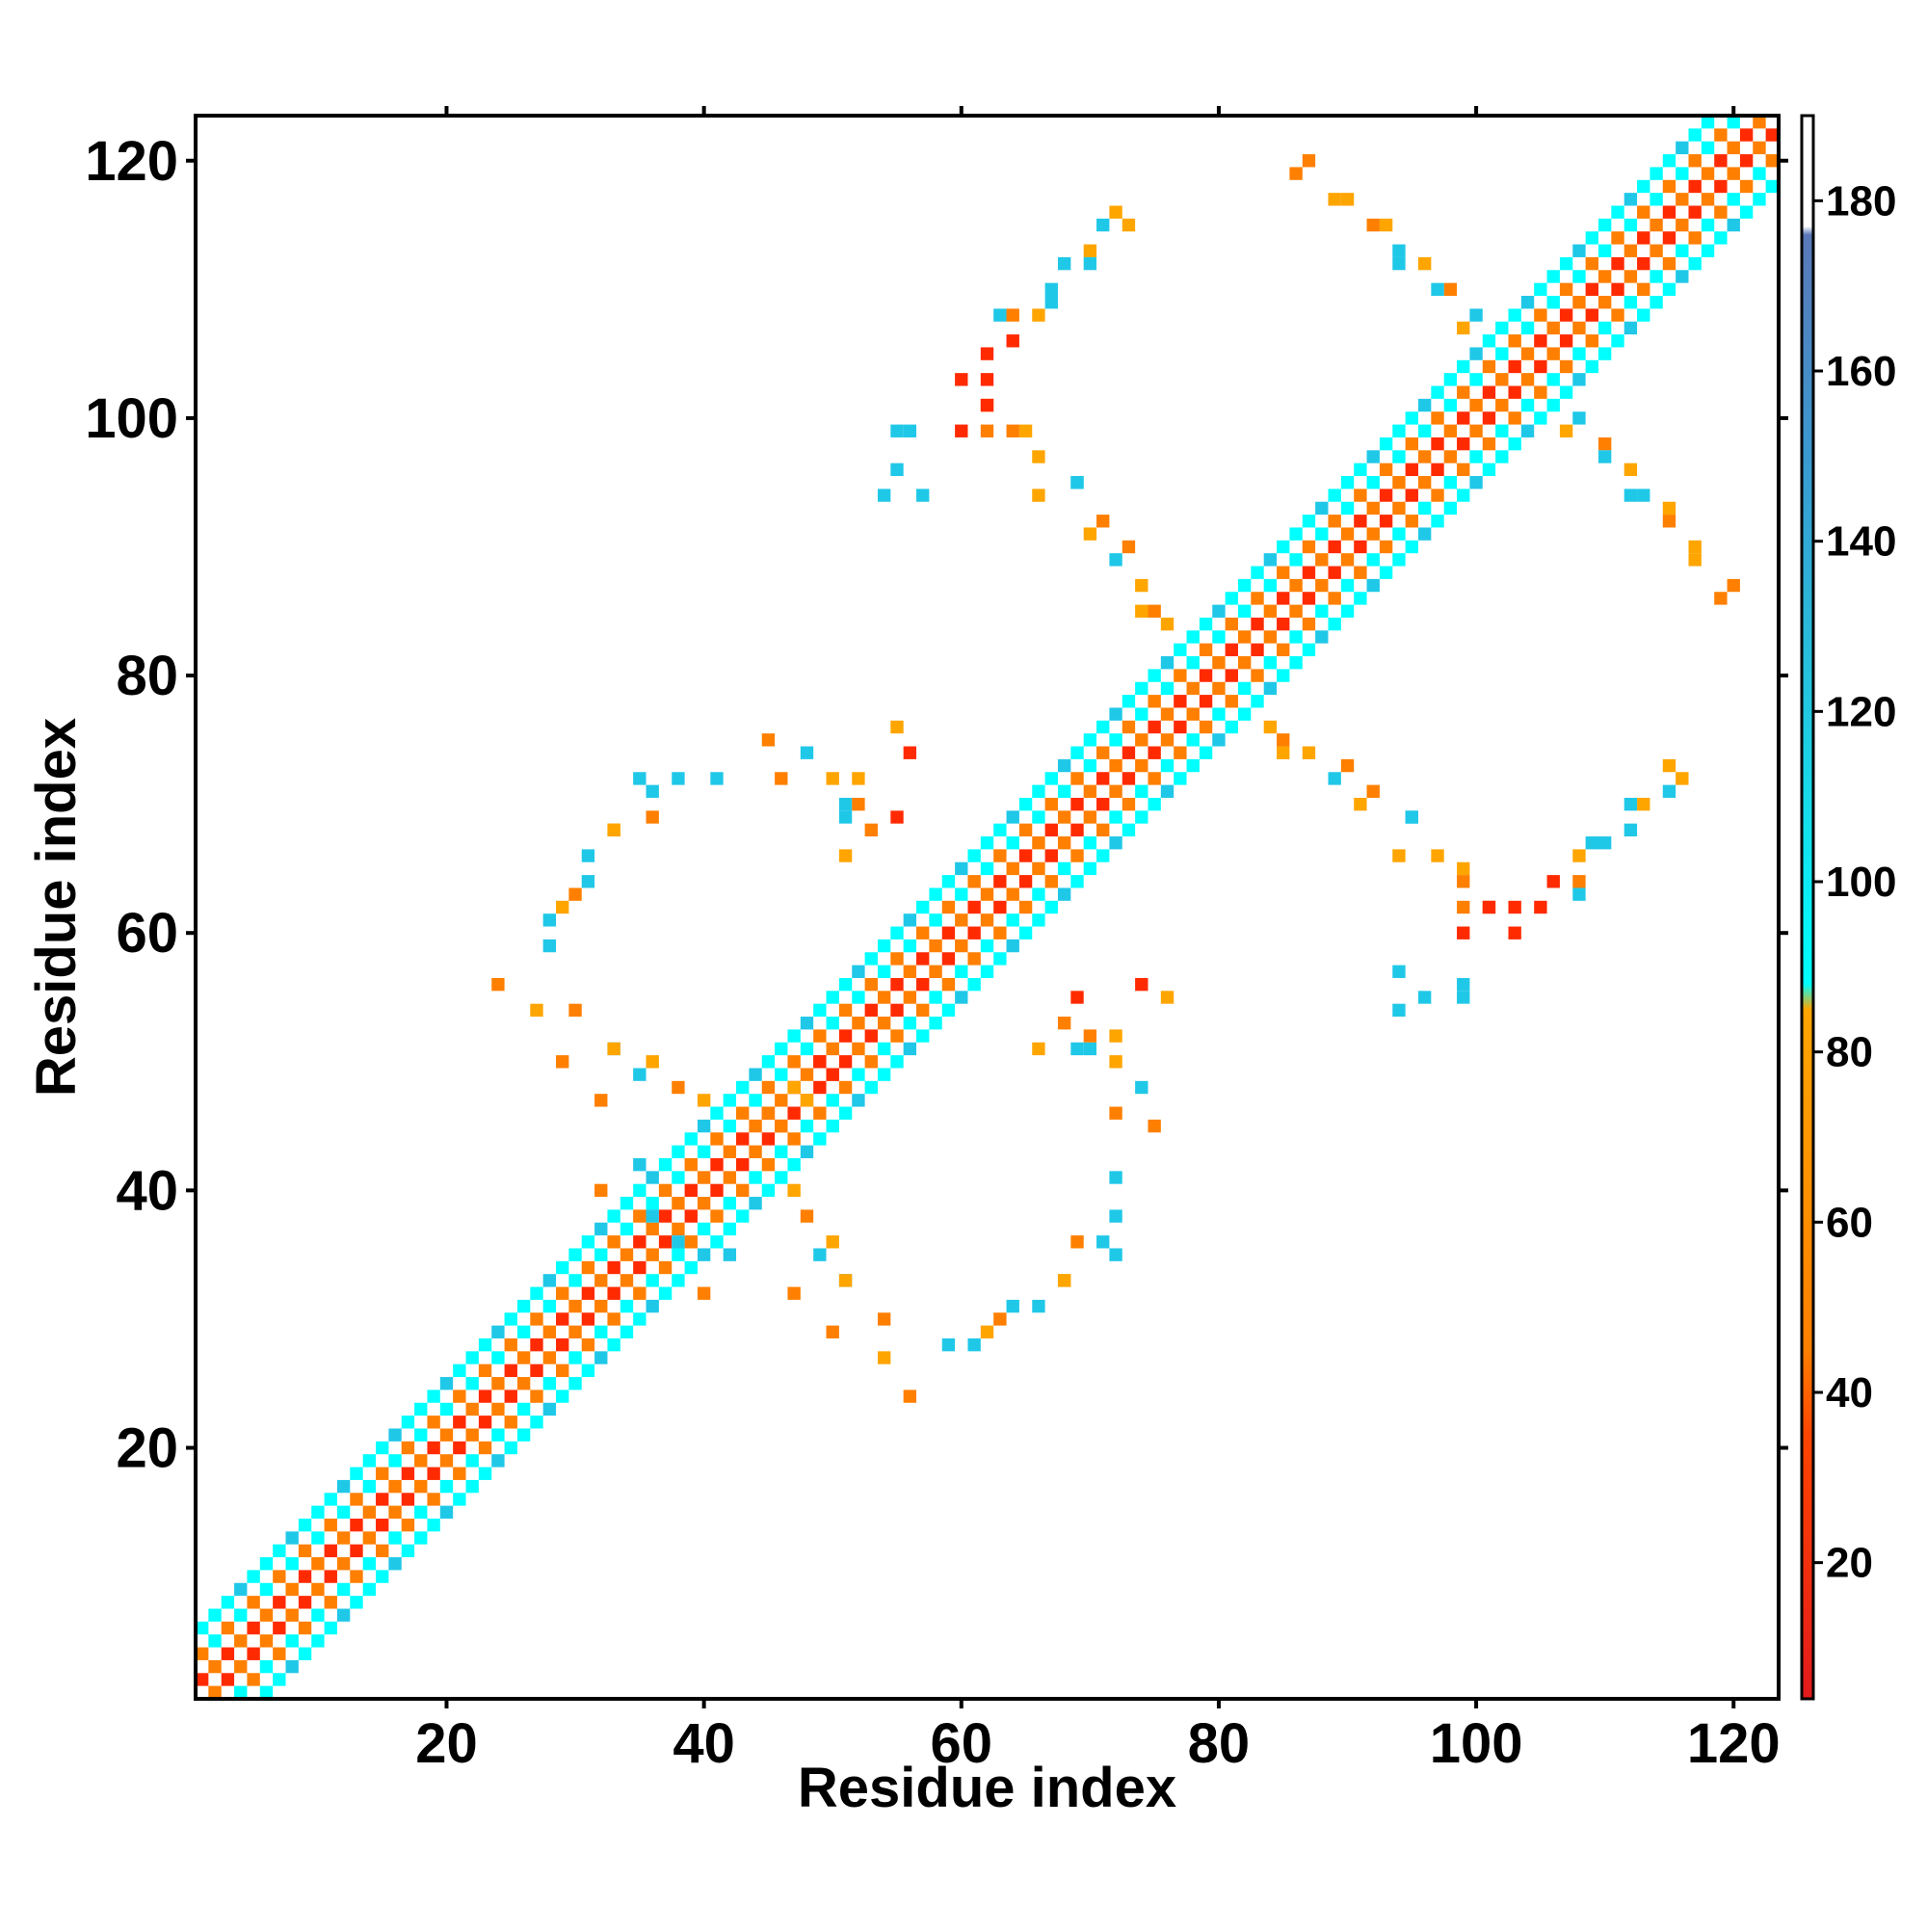  I want to click on x-tick-label: 40, so click(704, 1743).